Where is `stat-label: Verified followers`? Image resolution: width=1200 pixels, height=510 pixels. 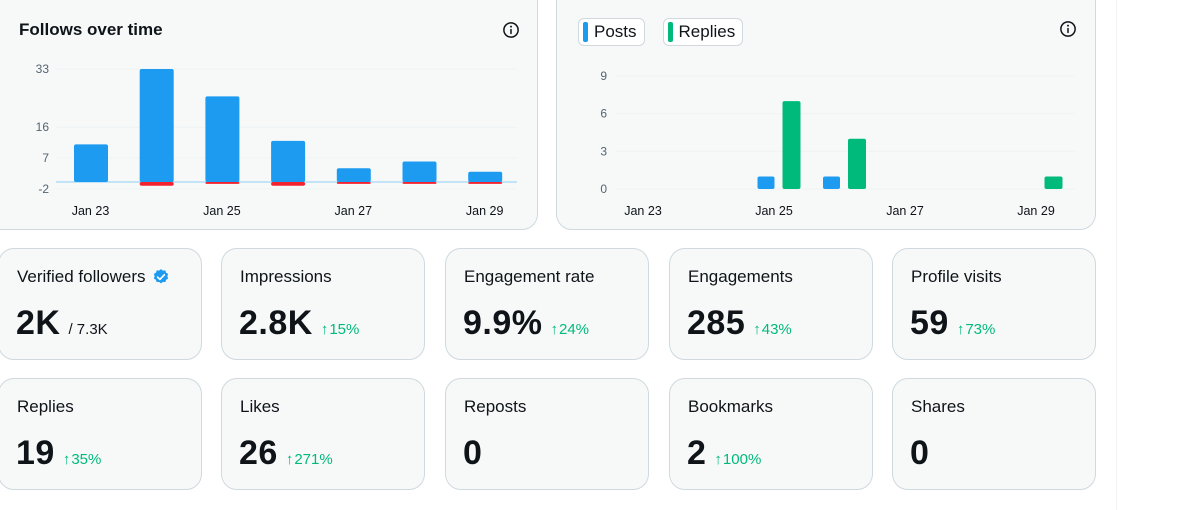
stat-label: Verified followers is located at coordinates (93, 277).